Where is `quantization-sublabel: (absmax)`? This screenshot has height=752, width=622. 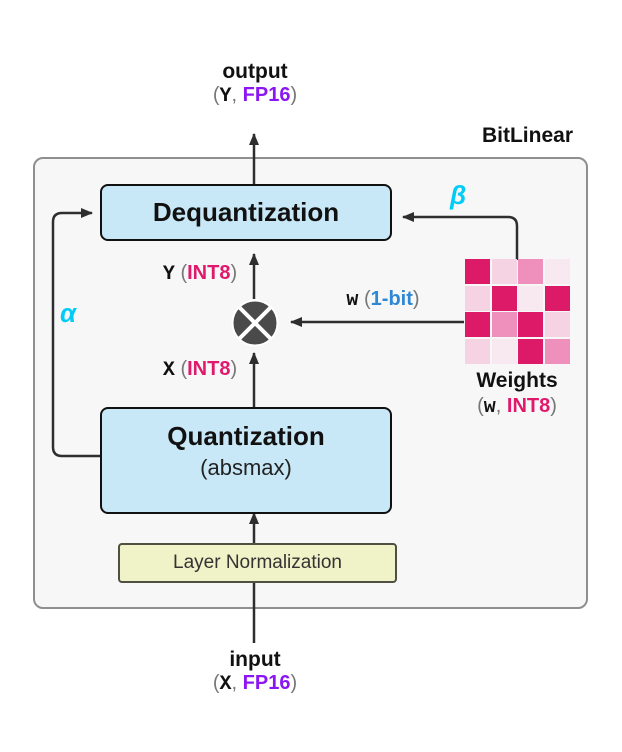
quantization-sublabel: (absmax) is located at coordinates (246, 467).